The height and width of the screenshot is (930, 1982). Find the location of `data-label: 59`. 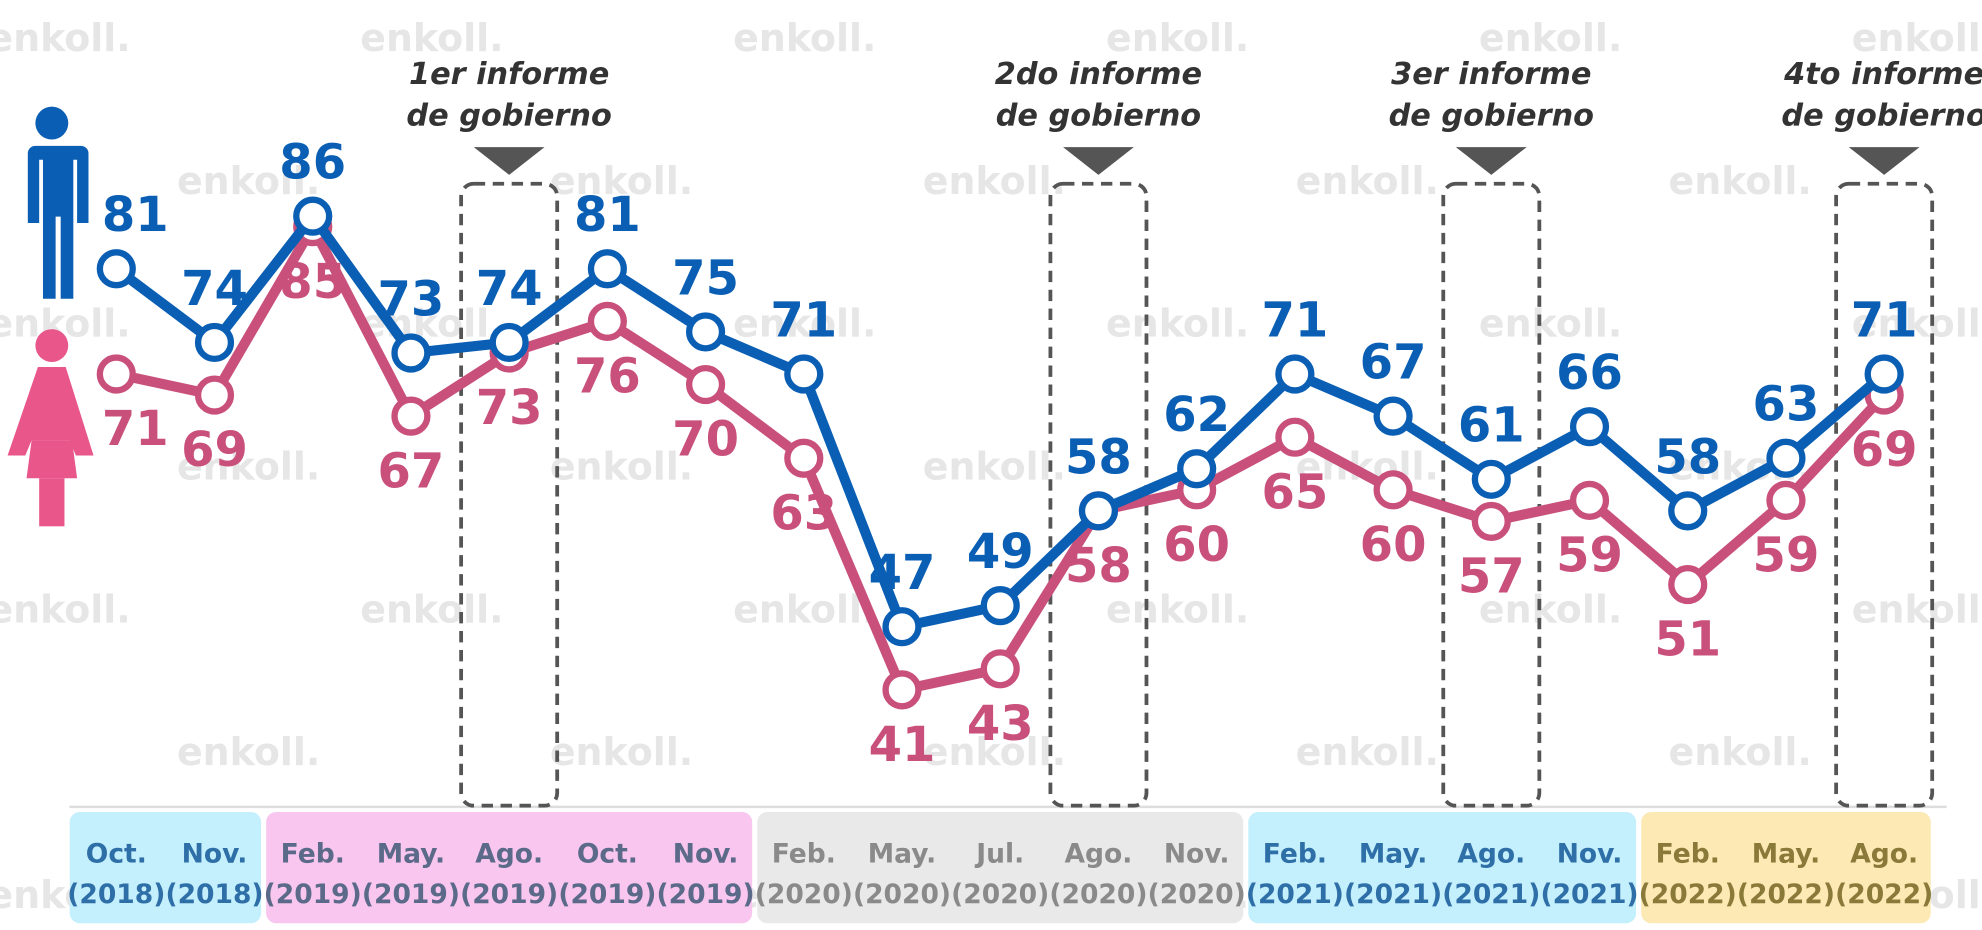

data-label: 59 is located at coordinates (1589, 556).